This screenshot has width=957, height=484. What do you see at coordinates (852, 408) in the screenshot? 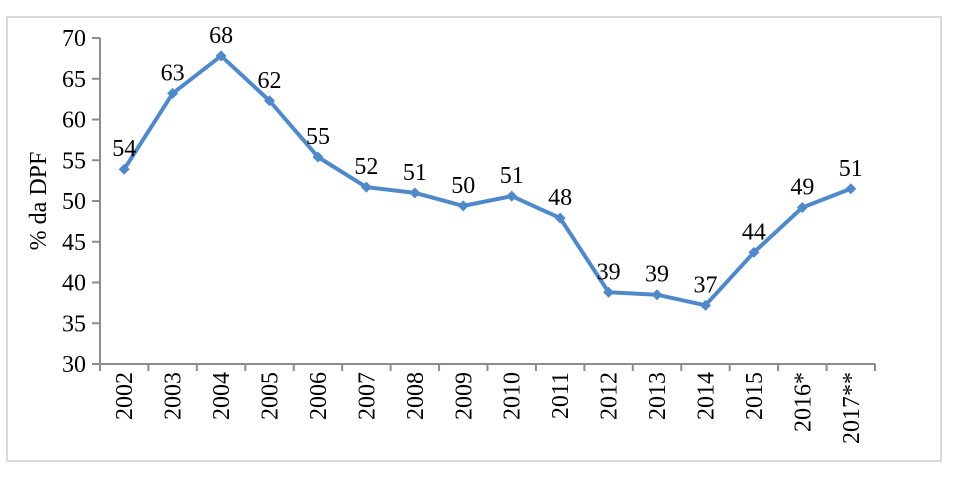
I see `x-axis-tick-label: 2017**` at bounding box center [852, 408].